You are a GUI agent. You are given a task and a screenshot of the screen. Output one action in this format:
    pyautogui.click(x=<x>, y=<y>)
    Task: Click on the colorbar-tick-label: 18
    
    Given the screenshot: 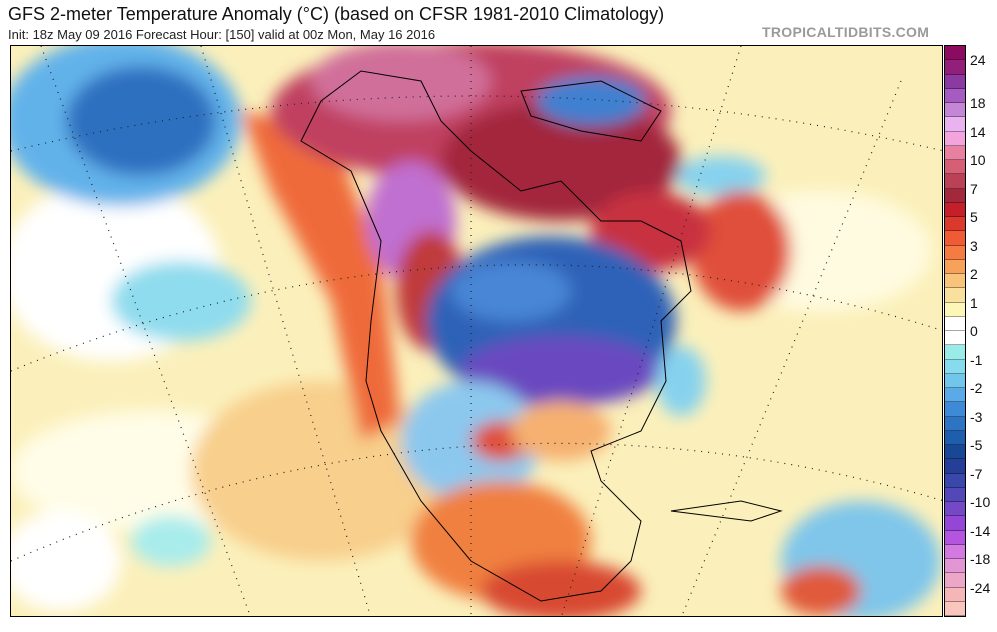 What is the action you would take?
    pyautogui.click(x=978, y=103)
    